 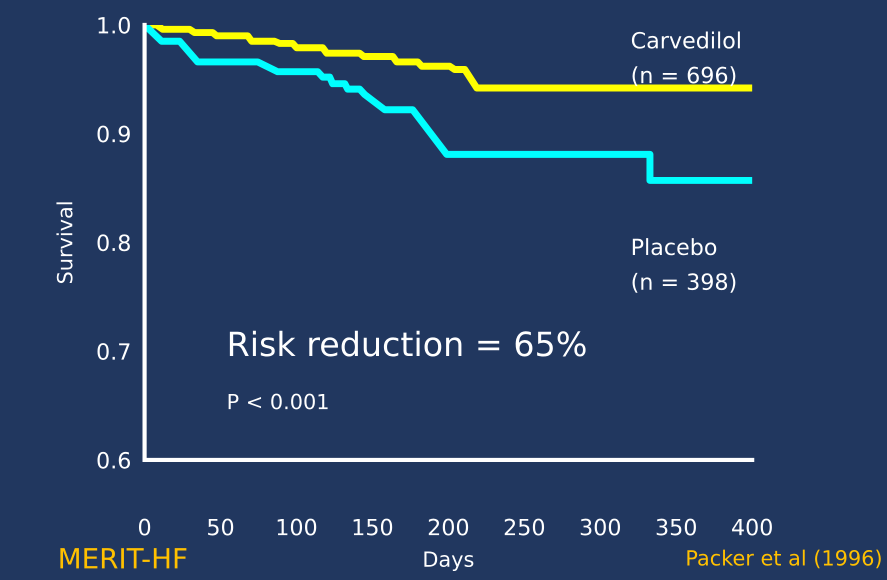 What do you see at coordinates (684, 282) in the screenshot?
I see `annotation: (n = 398)` at bounding box center [684, 282].